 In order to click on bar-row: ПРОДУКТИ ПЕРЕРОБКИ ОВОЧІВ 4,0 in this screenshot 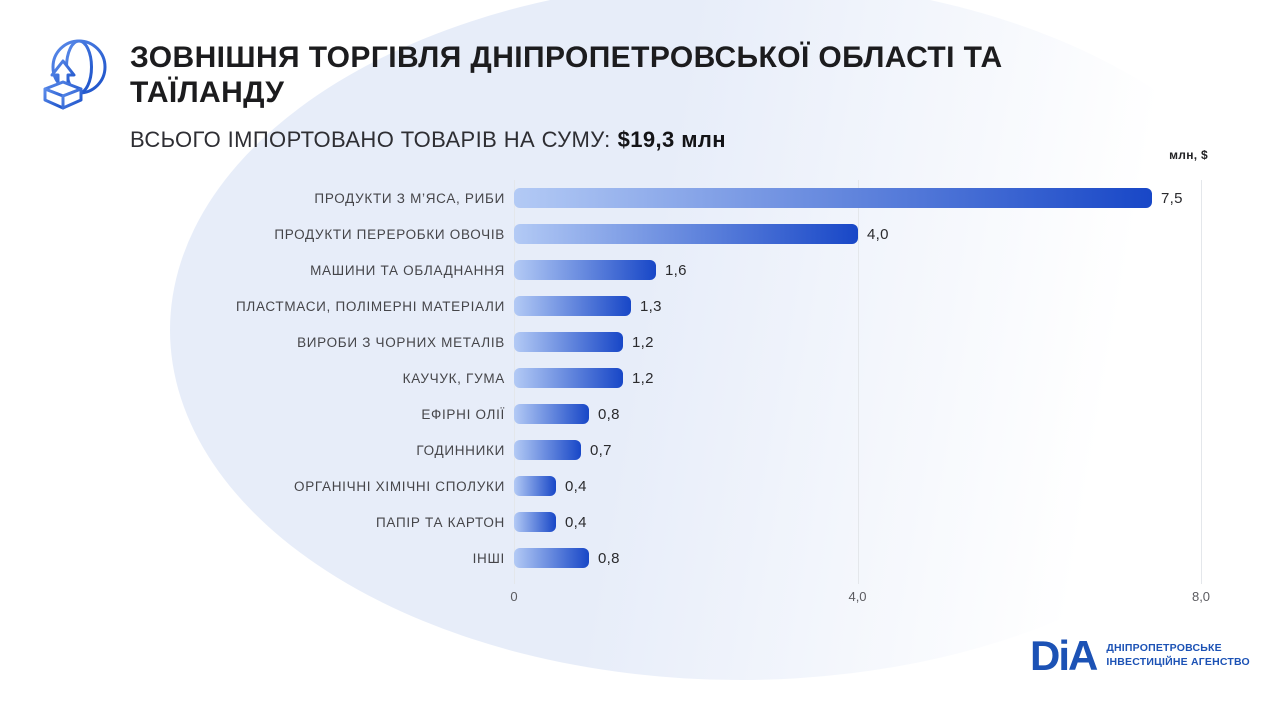, I will do `click(694, 234)`.